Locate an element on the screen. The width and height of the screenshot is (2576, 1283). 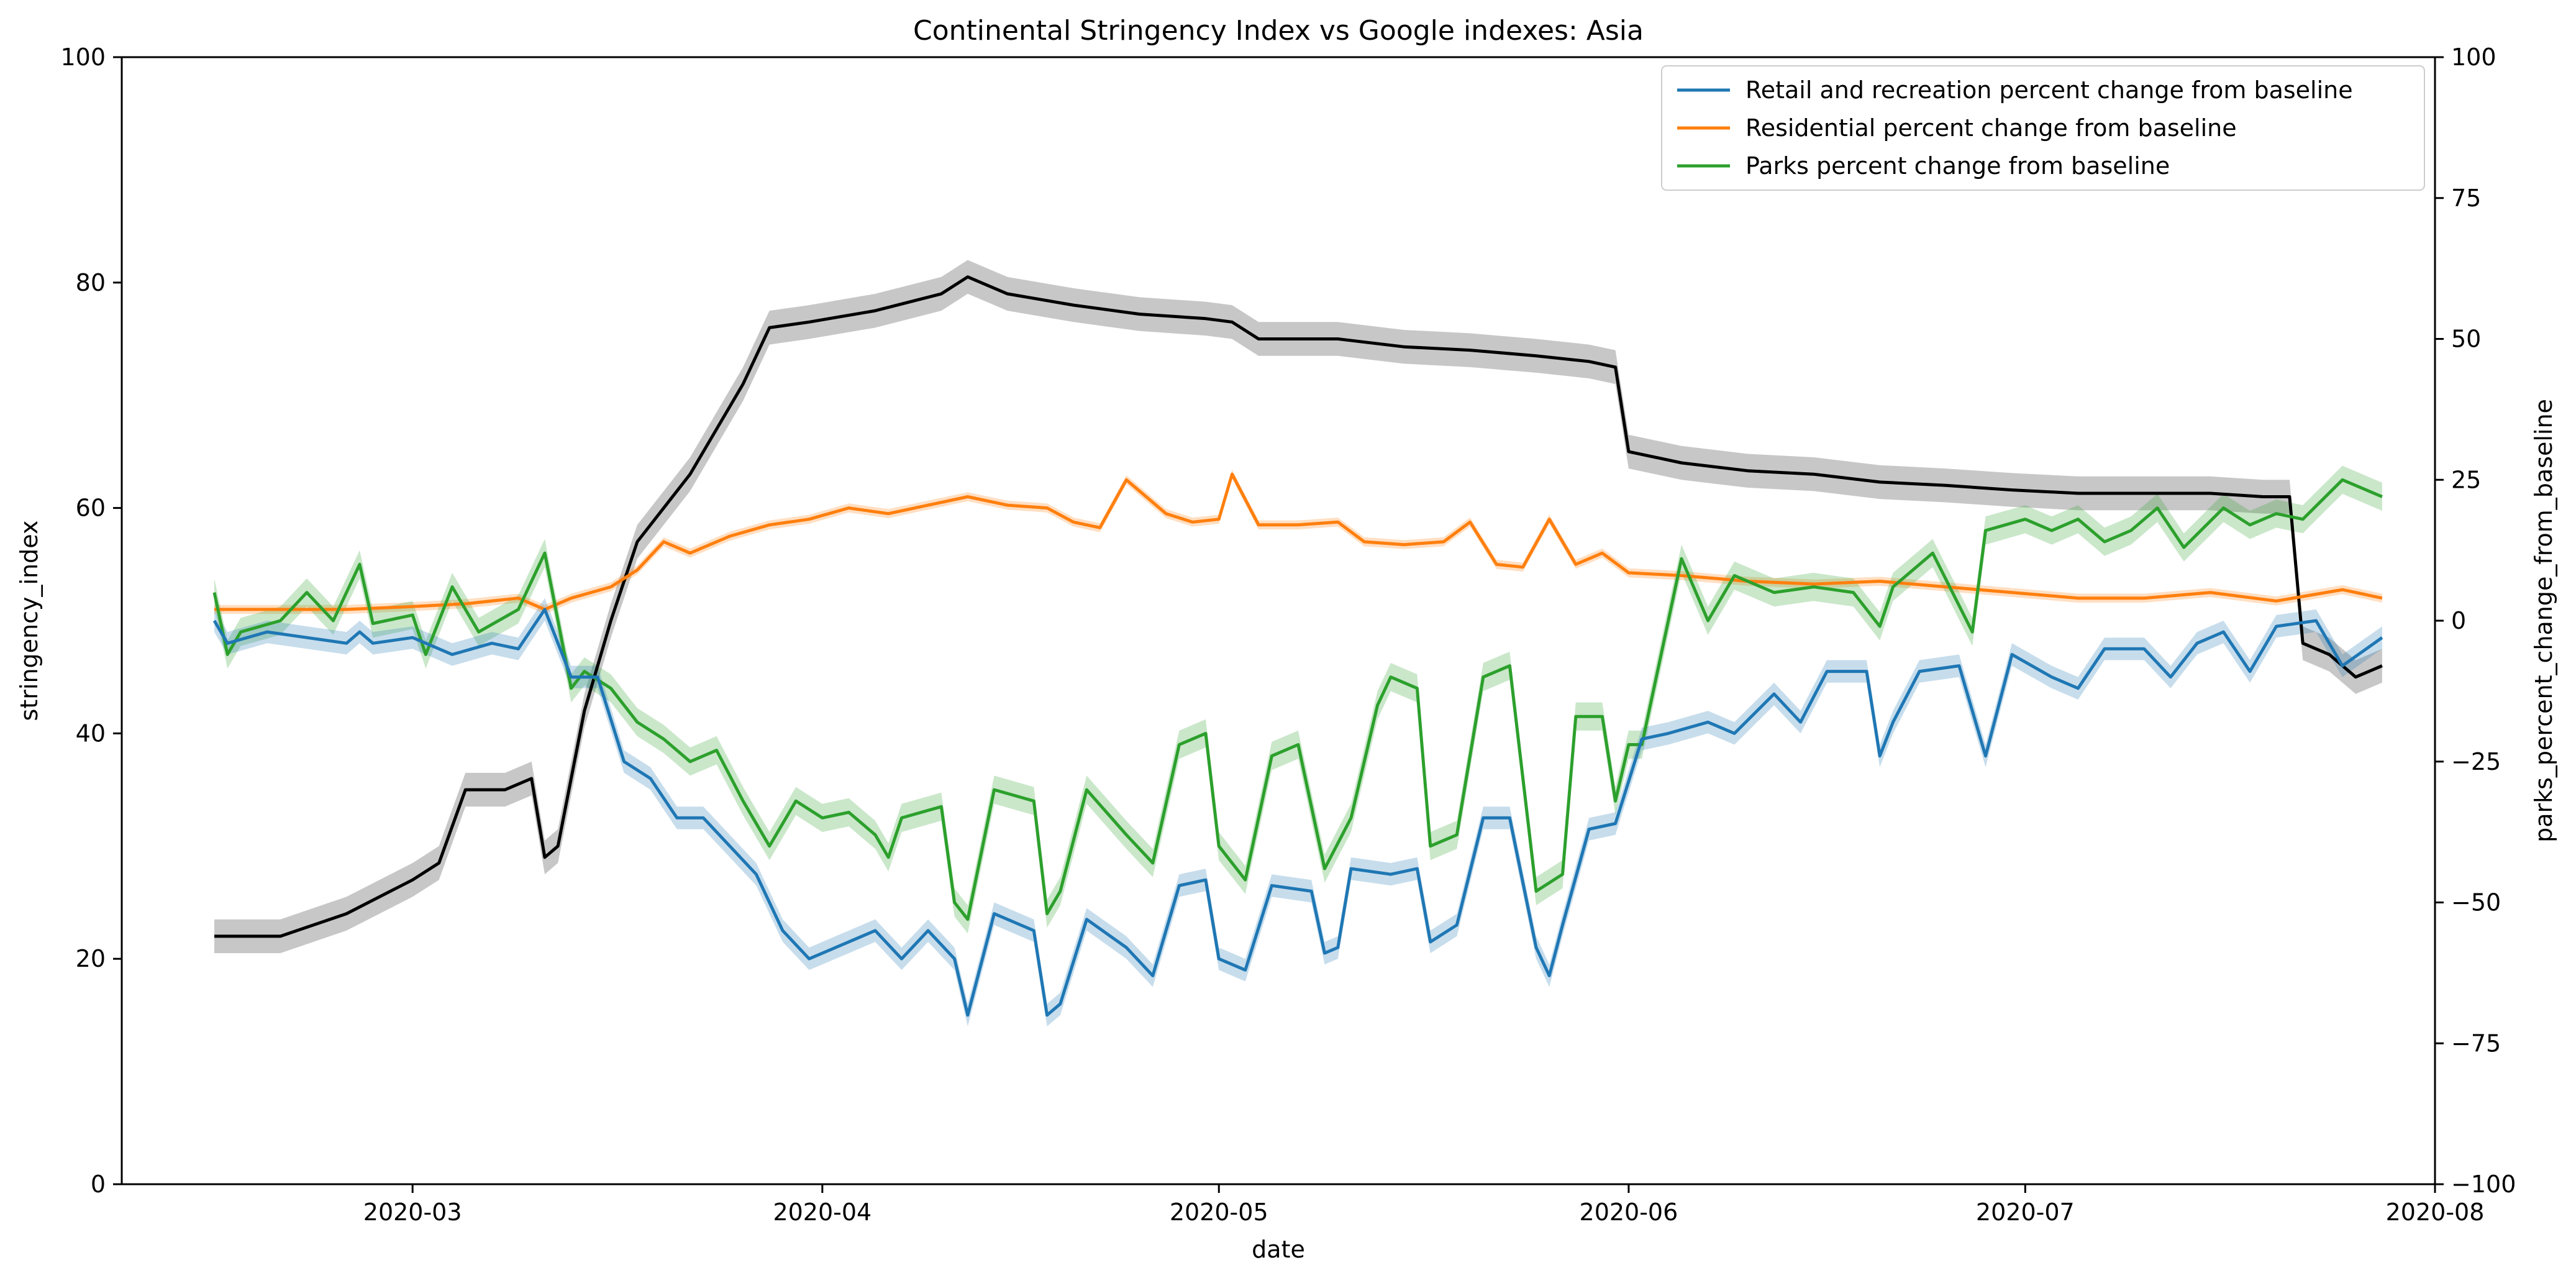
y-right-tick-label: −50 is located at coordinates (2476, 902).